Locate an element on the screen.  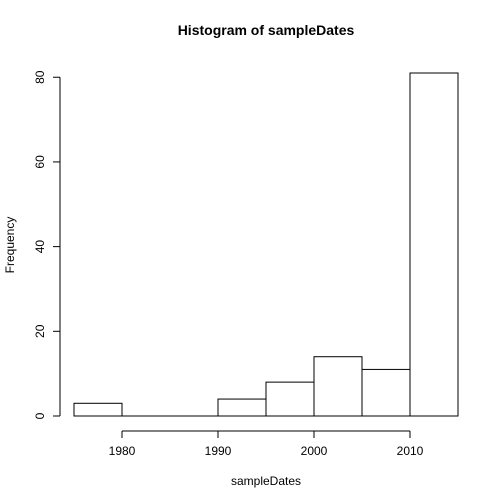
x-tick-label-2010: 2010 is located at coordinates (410, 451).